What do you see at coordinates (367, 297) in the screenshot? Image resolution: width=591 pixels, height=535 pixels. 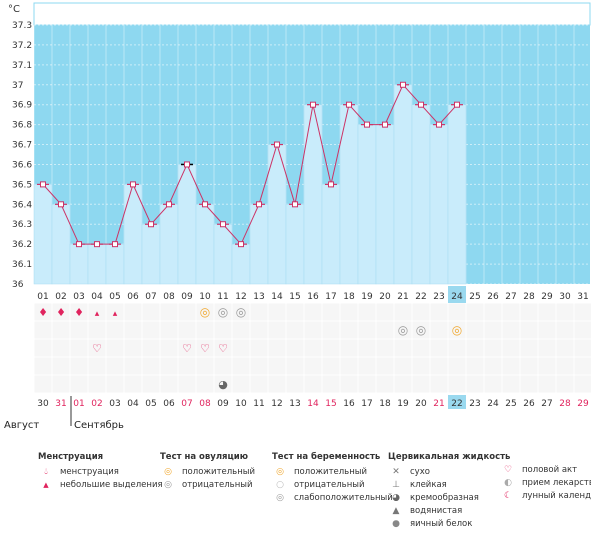 I see `cycle-day-label: 19` at bounding box center [367, 297].